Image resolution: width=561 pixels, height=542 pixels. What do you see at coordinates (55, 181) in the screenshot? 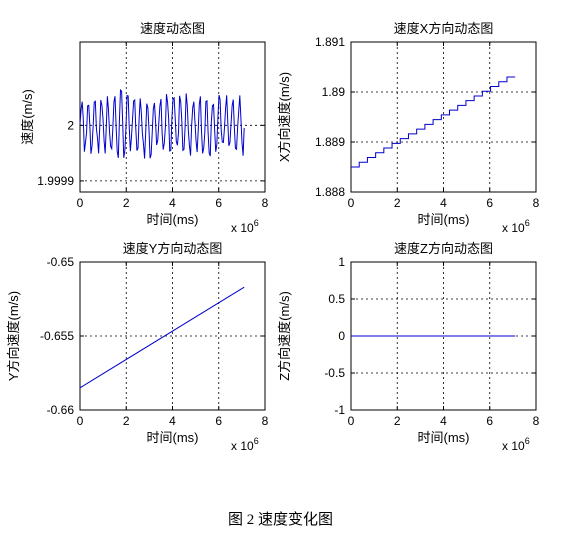
I see `y-tick-label: 1.9999` at bounding box center [55, 181].